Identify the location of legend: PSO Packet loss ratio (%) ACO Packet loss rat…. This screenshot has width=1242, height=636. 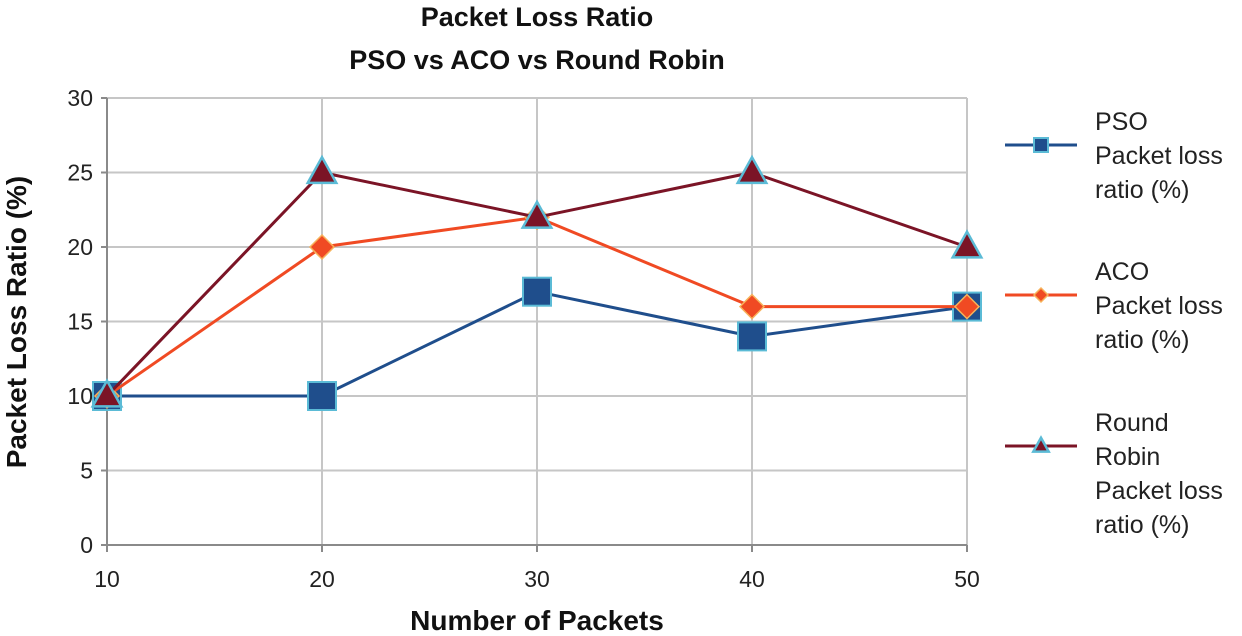
(1114, 323).